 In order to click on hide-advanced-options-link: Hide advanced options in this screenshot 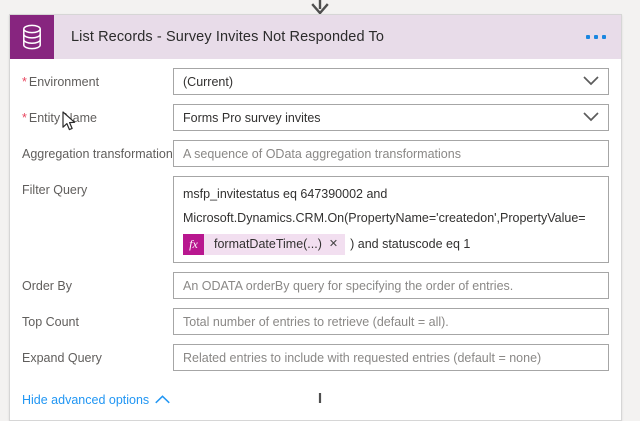, I will do `click(96, 400)`.